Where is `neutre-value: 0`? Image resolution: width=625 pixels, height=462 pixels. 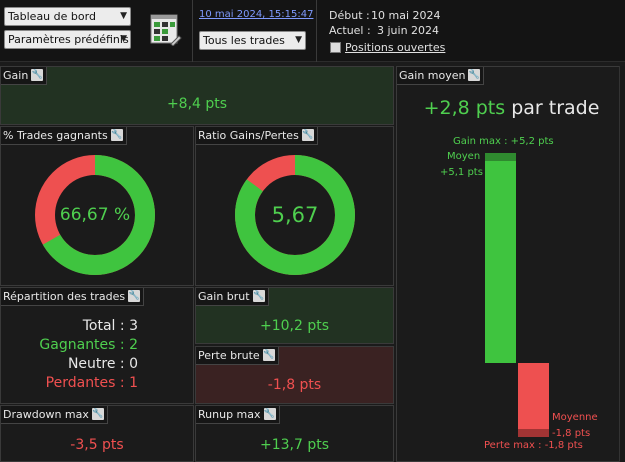
neutre-value: 0 is located at coordinates (133, 364).